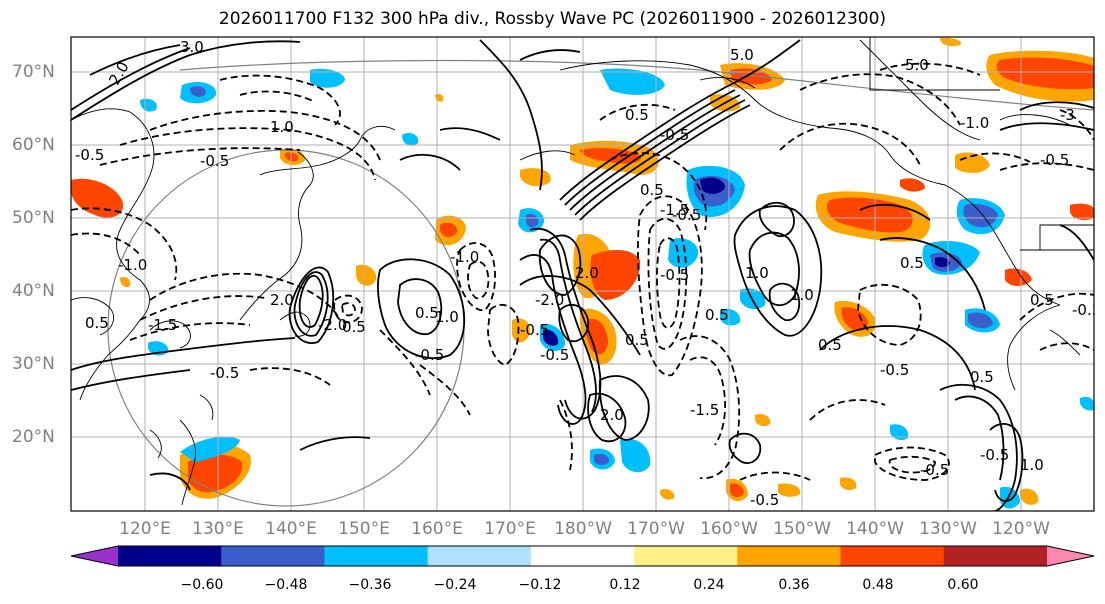 The height and width of the screenshot is (604, 1105). I want to click on lon-label: 120°W, so click(1021, 529).